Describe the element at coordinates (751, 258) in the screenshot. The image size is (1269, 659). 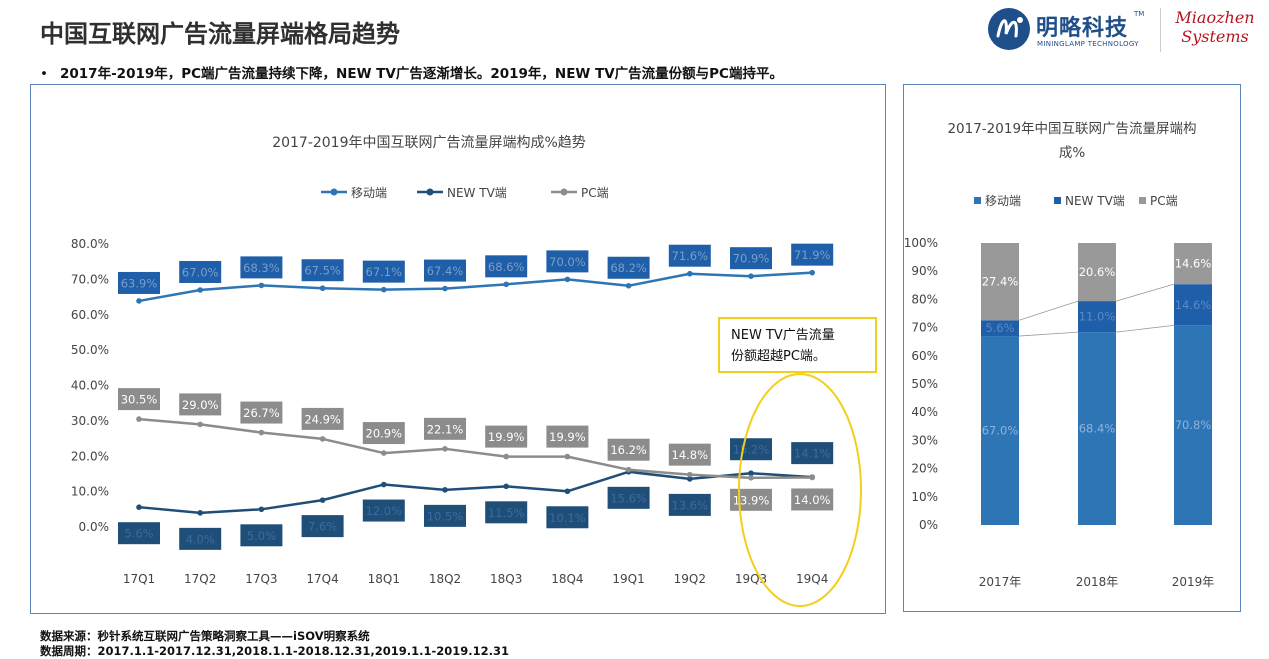
I see `data-label: 70.9%` at that location.